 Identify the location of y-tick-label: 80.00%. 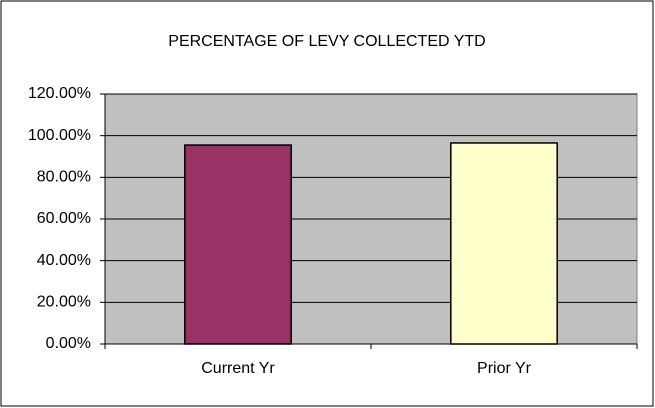
(64, 177).